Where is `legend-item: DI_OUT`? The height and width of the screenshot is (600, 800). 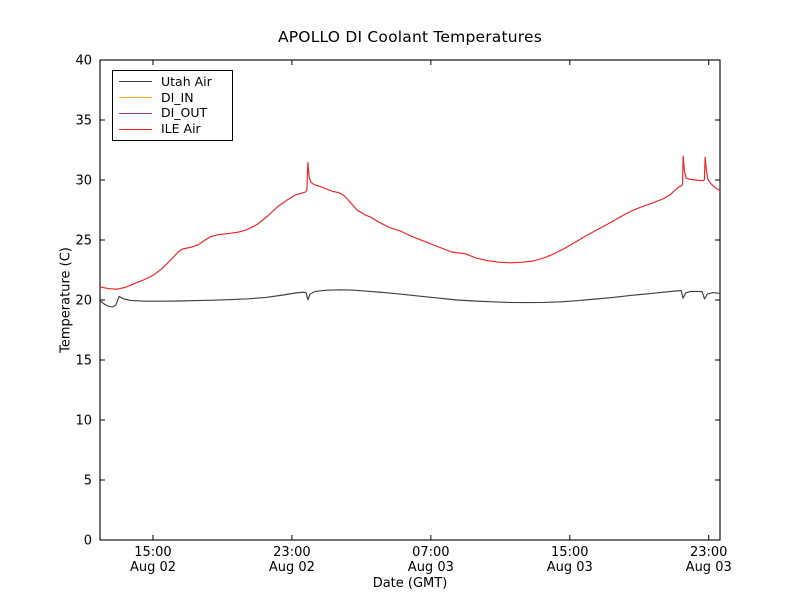 legend-item: DI_OUT is located at coordinates (172, 114).